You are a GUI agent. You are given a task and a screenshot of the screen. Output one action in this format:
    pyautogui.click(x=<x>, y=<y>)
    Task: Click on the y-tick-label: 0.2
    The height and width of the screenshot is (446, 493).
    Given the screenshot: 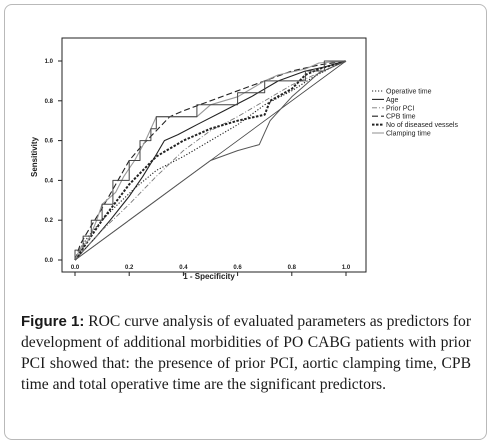 What is the action you would take?
    pyautogui.click(x=49, y=221)
    